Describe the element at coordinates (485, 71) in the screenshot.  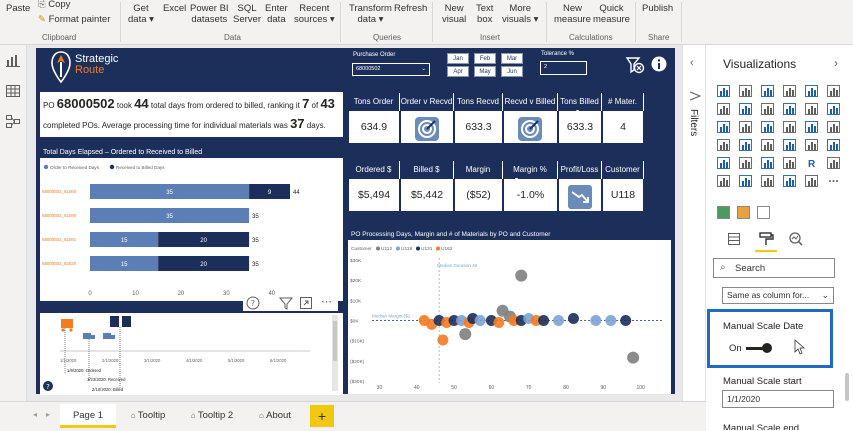
I see `month-button-may: May` at that location.